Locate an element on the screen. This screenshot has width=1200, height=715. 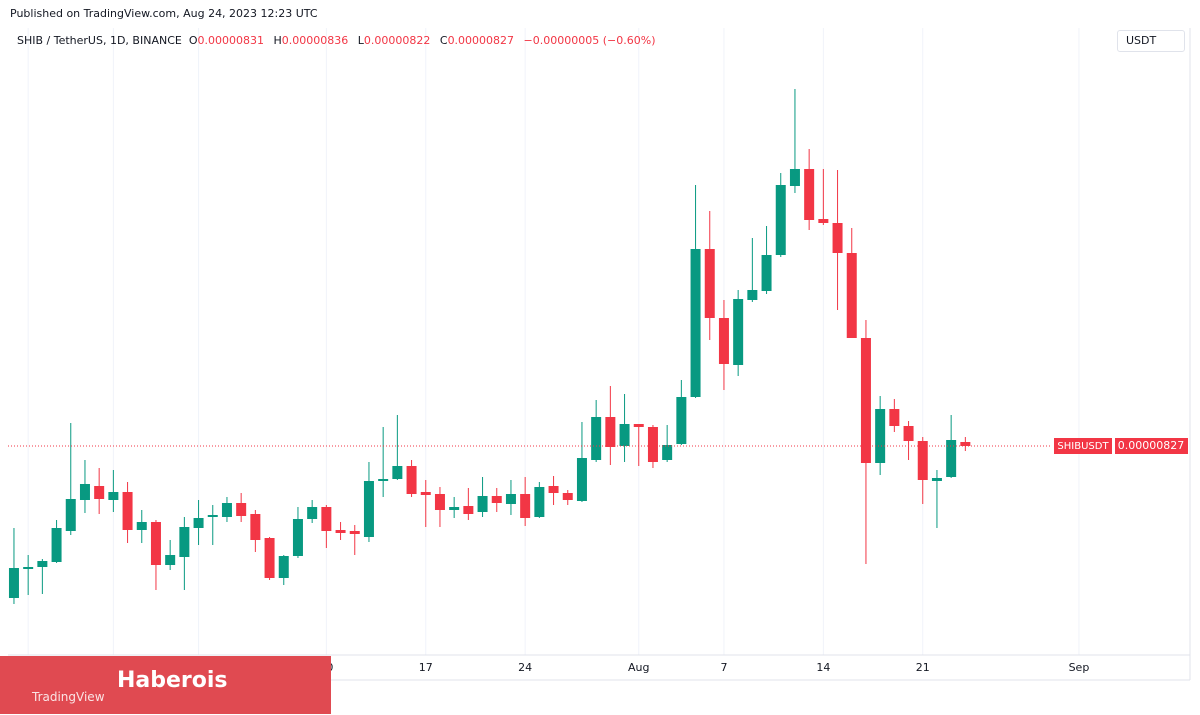
change: −0.00000005 (−0.60%) is located at coordinates (589, 40).